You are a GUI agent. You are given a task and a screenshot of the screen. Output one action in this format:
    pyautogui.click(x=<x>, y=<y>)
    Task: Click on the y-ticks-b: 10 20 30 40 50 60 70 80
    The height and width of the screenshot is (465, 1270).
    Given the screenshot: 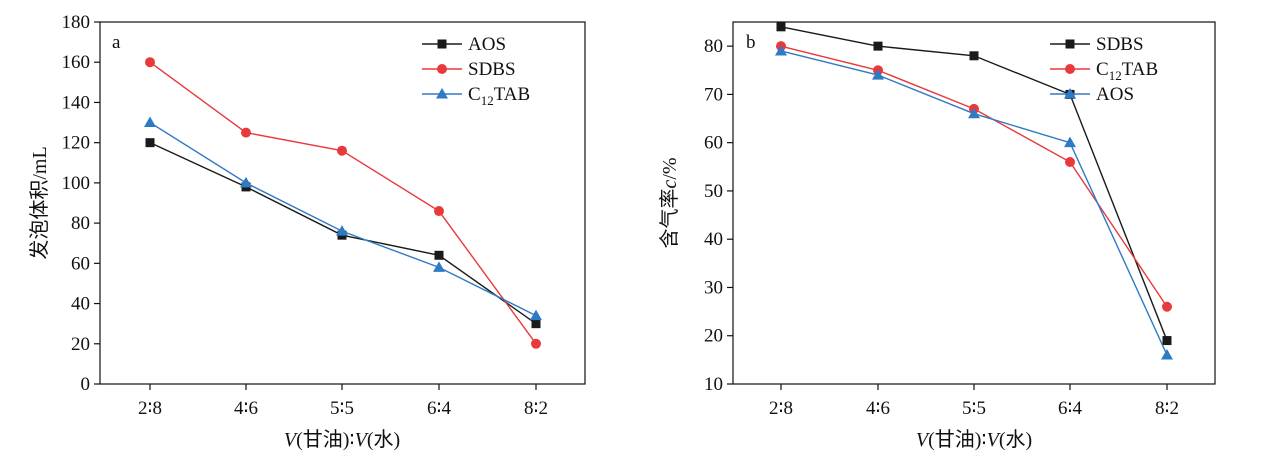 What is the action you would take?
    pyautogui.click(x=718, y=215)
    